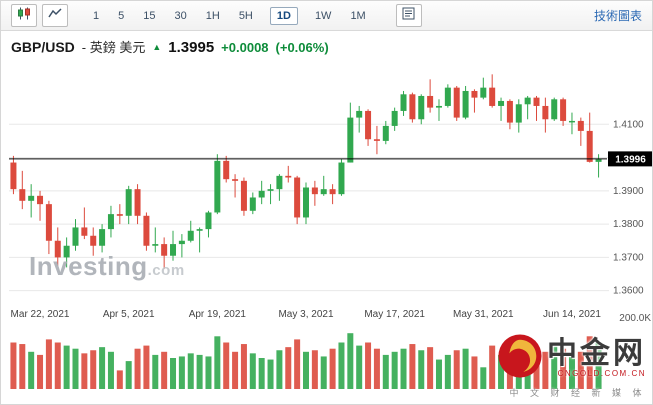  I want to click on timeframe-button-1w: 1W, so click(323, 15).